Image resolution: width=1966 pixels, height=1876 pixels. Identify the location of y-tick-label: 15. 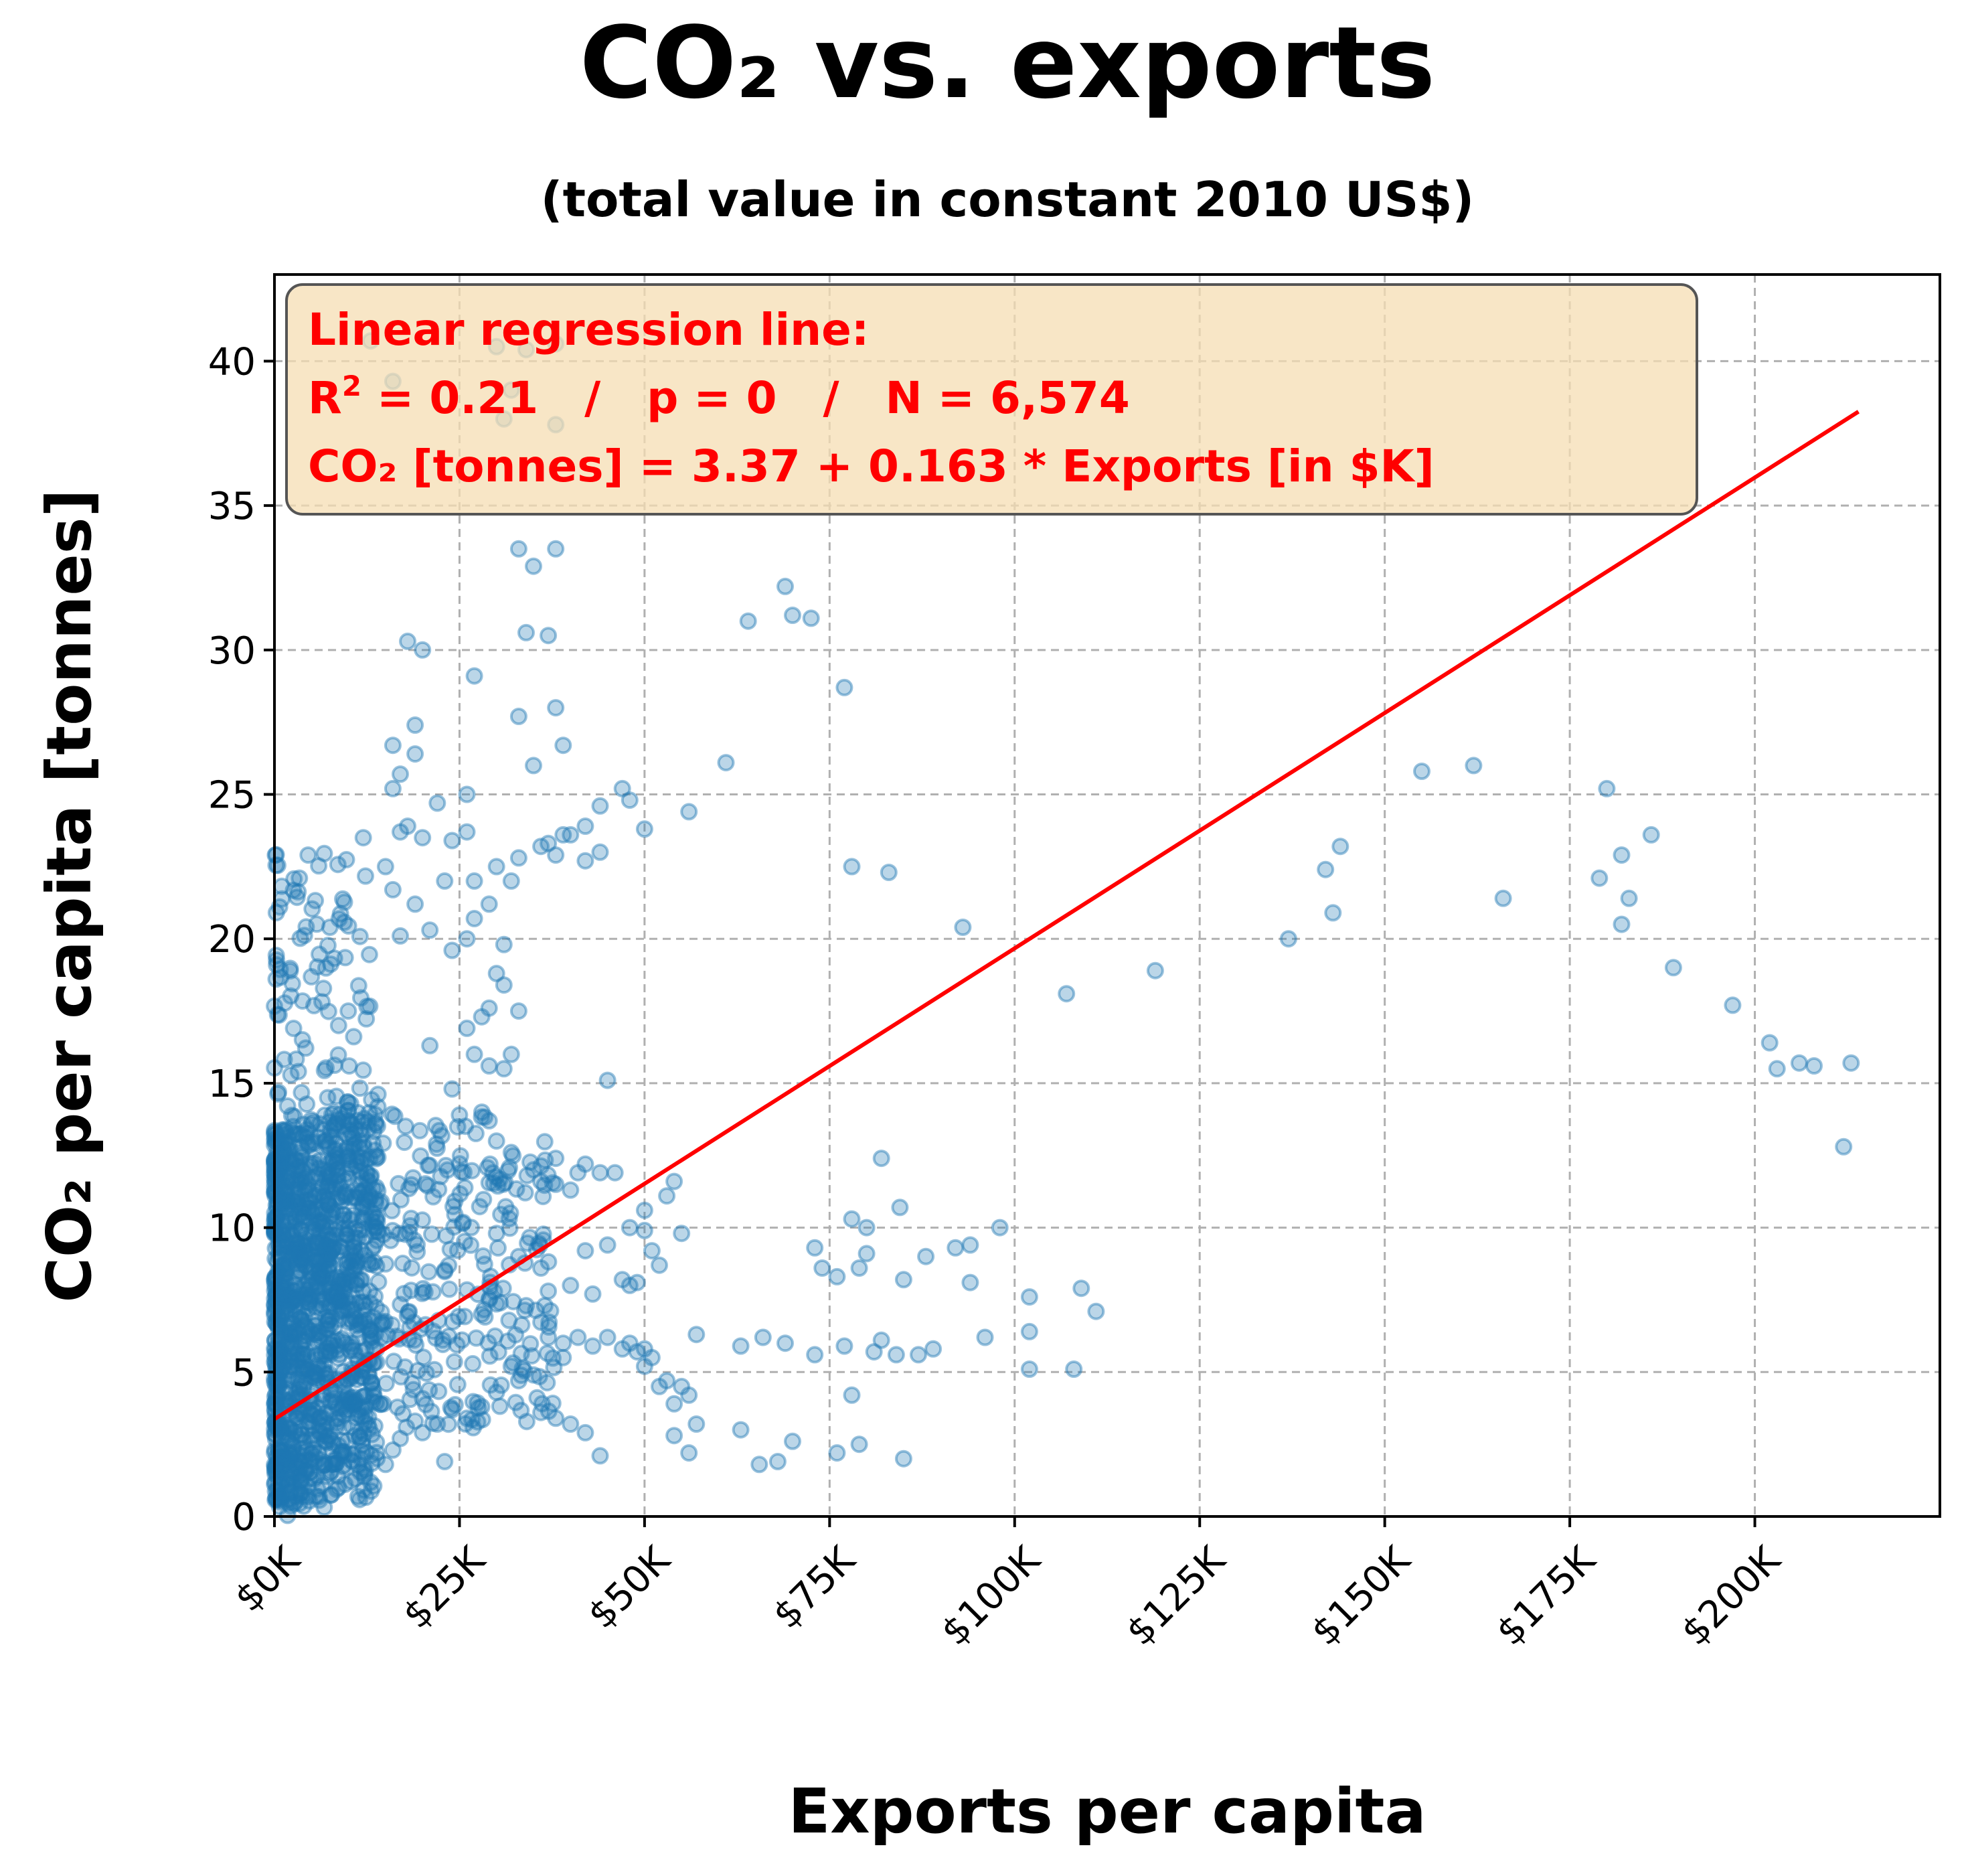
(232, 1084).